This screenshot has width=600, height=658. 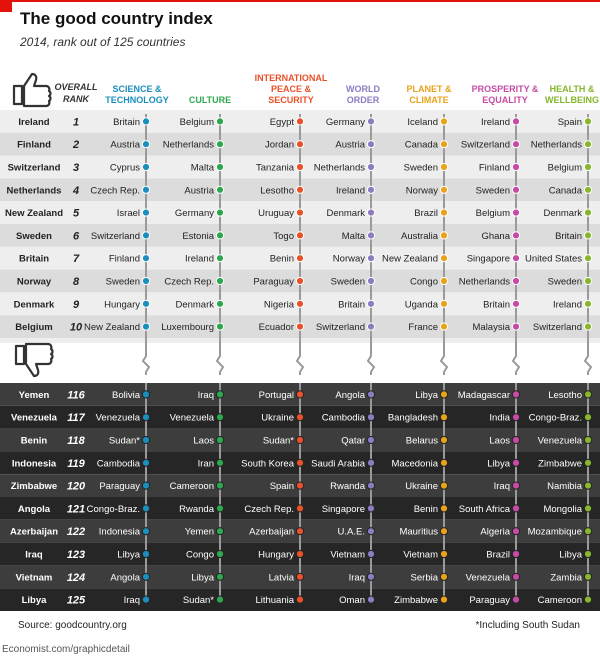 I want to click on bottom-entry-planet: Bangladesh, so click(x=413, y=418).